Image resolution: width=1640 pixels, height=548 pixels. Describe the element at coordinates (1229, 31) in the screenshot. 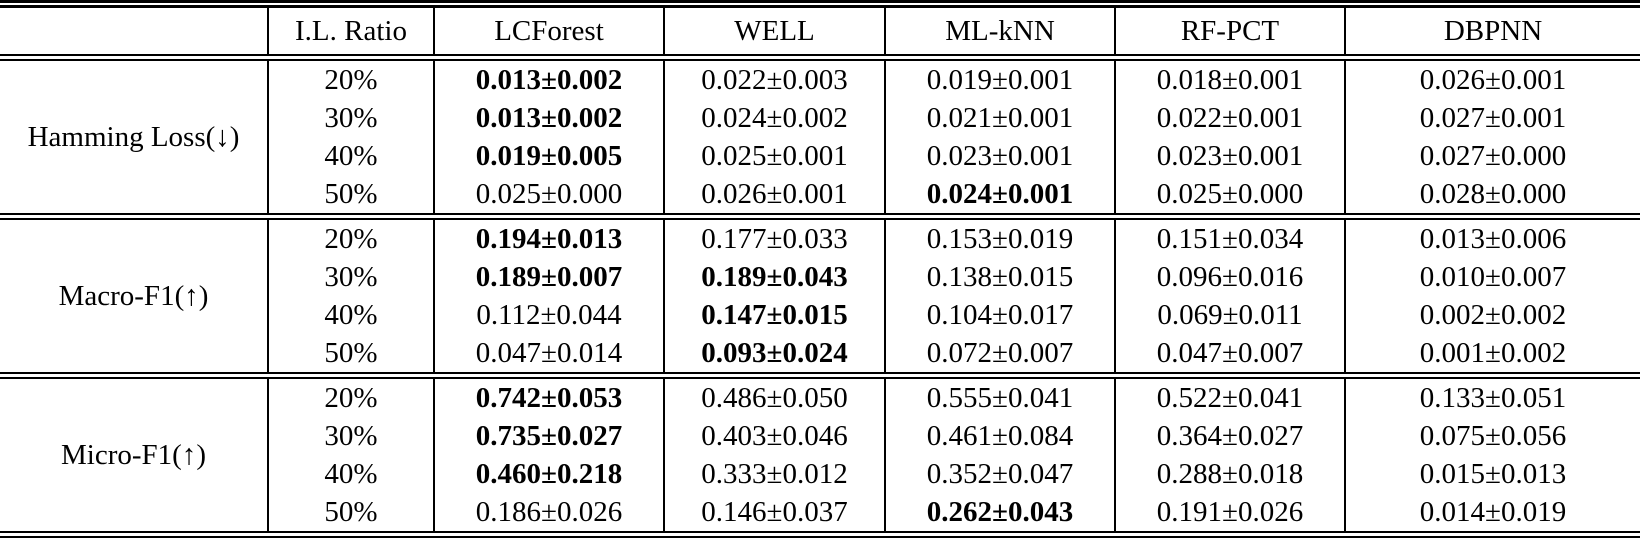

I see `column-header-rf-pct: RF-PCT` at that location.